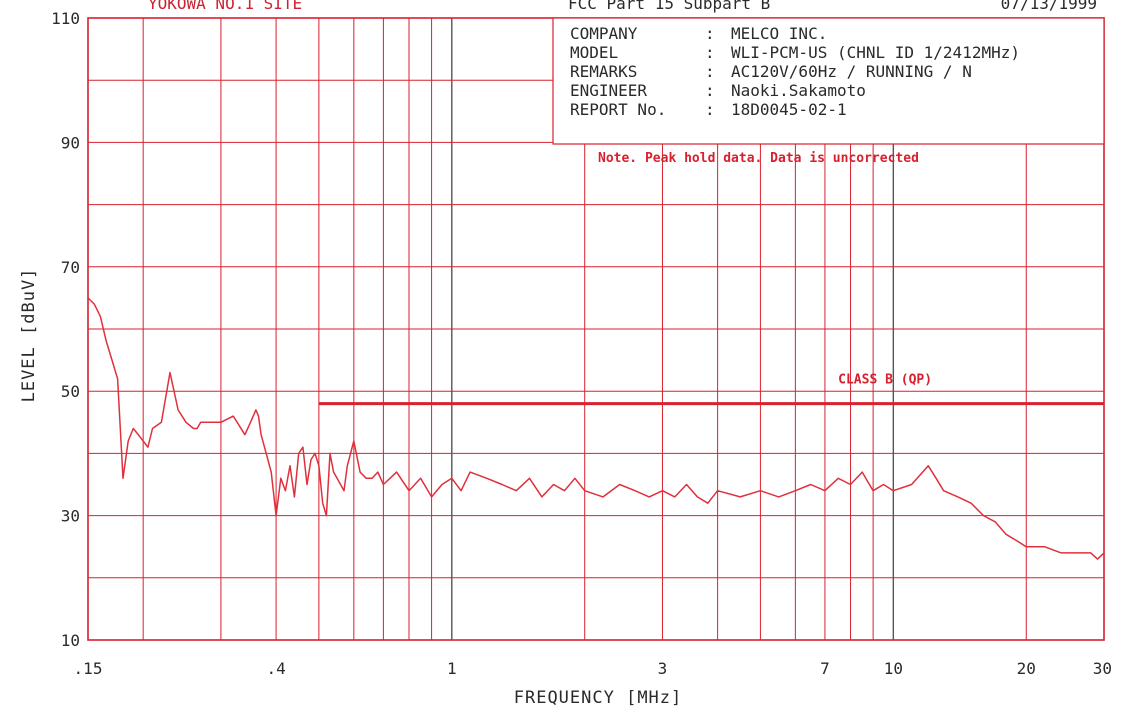 The width and height of the screenshot is (1122, 713). I want to click on info-key: MODEL, so click(594, 52).